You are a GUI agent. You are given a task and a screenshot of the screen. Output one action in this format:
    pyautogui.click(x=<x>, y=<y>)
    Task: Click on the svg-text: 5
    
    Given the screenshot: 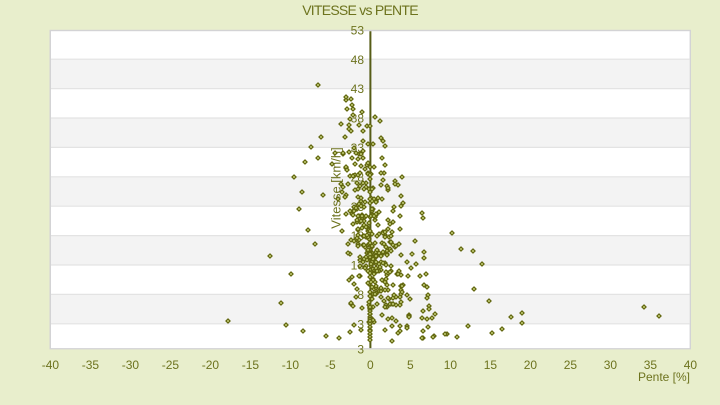 What is the action you would take?
    pyautogui.click(x=410, y=365)
    